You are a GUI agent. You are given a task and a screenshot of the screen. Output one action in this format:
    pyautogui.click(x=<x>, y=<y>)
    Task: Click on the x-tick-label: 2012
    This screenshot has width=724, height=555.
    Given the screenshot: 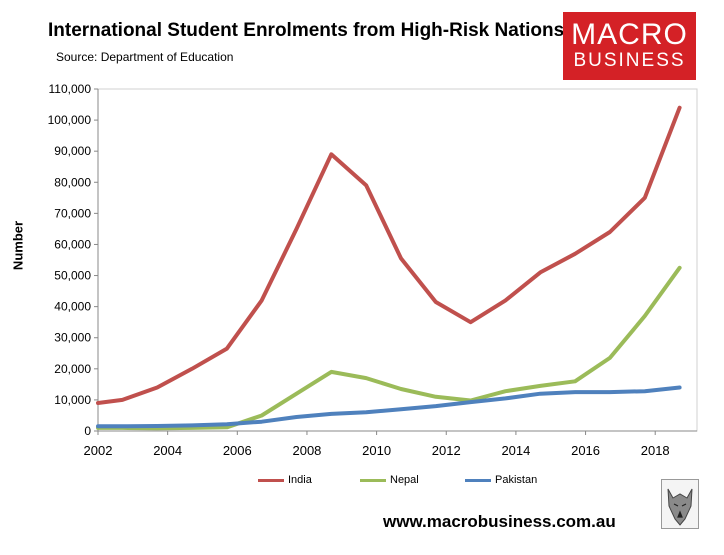 What is the action you would take?
    pyautogui.click(x=446, y=450)
    